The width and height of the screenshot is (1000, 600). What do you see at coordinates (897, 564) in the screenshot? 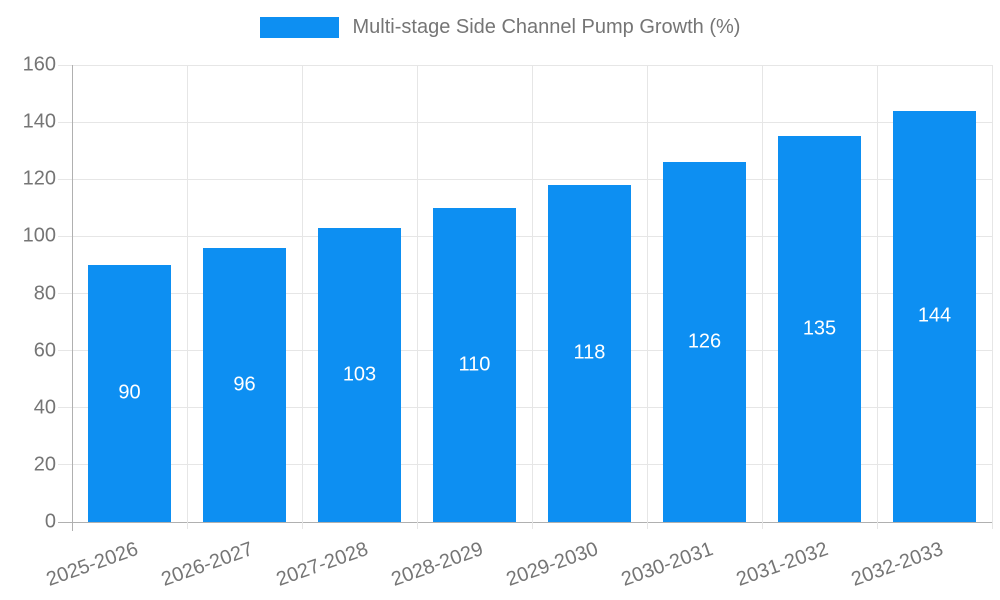
I see `x-axis-label: 2032-2033` at bounding box center [897, 564].